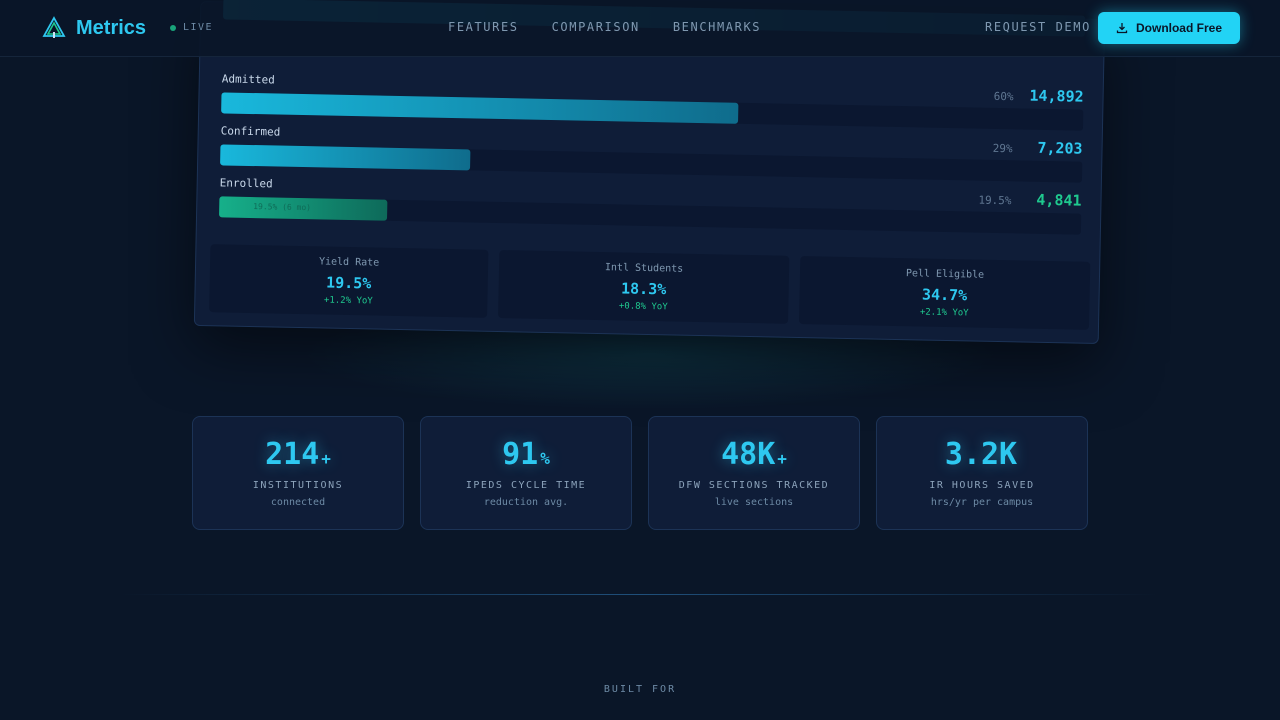  I want to click on stat-value: 19.5%, so click(348, 283).